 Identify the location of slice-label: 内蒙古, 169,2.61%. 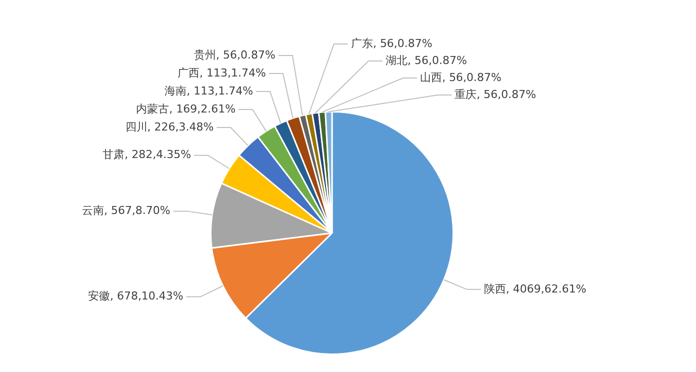
(186, 109).